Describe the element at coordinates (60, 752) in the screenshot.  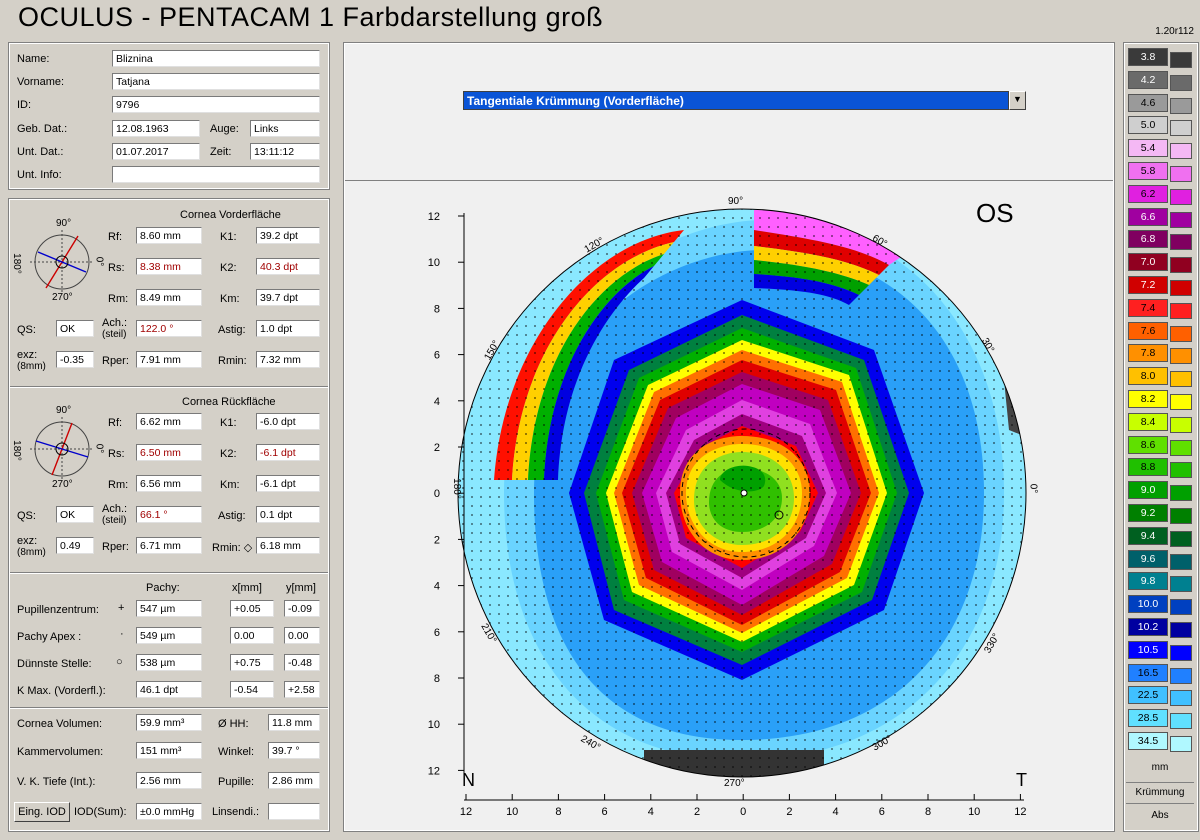
I see `kammervolumen-label: Kammervolumen:` at that location.